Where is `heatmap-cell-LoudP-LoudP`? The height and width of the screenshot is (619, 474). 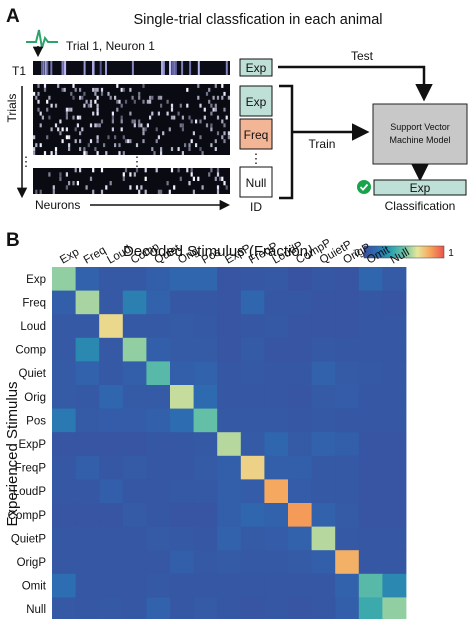
heatmap-cell-LoudP-LoudP is located at coordinates (276, 491).